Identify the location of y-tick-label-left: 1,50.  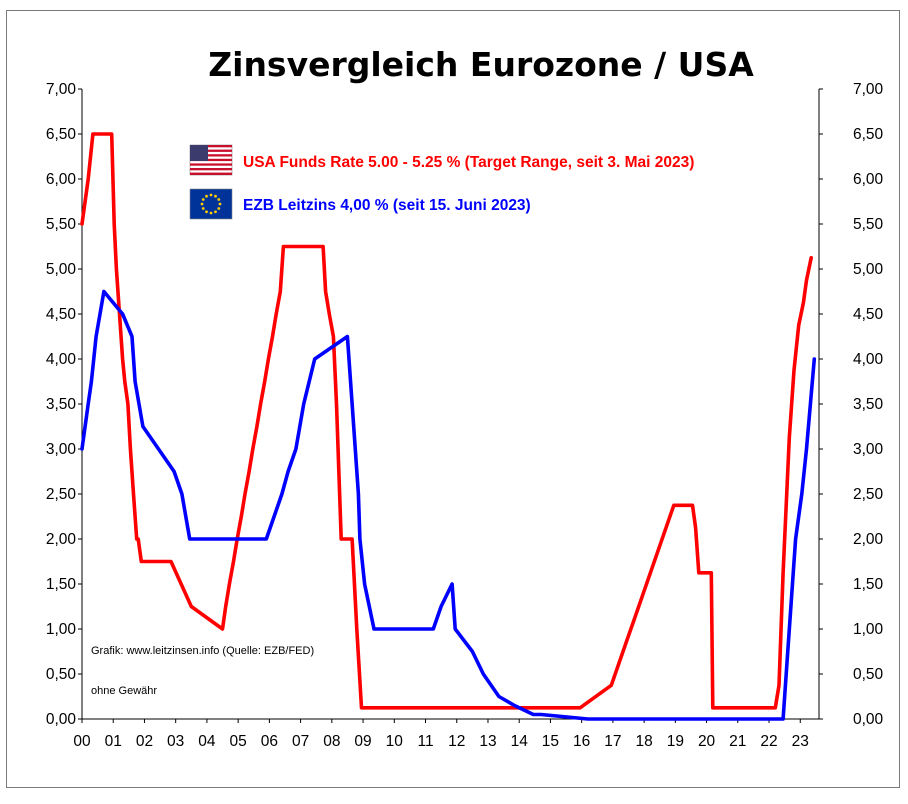
(61, 584).